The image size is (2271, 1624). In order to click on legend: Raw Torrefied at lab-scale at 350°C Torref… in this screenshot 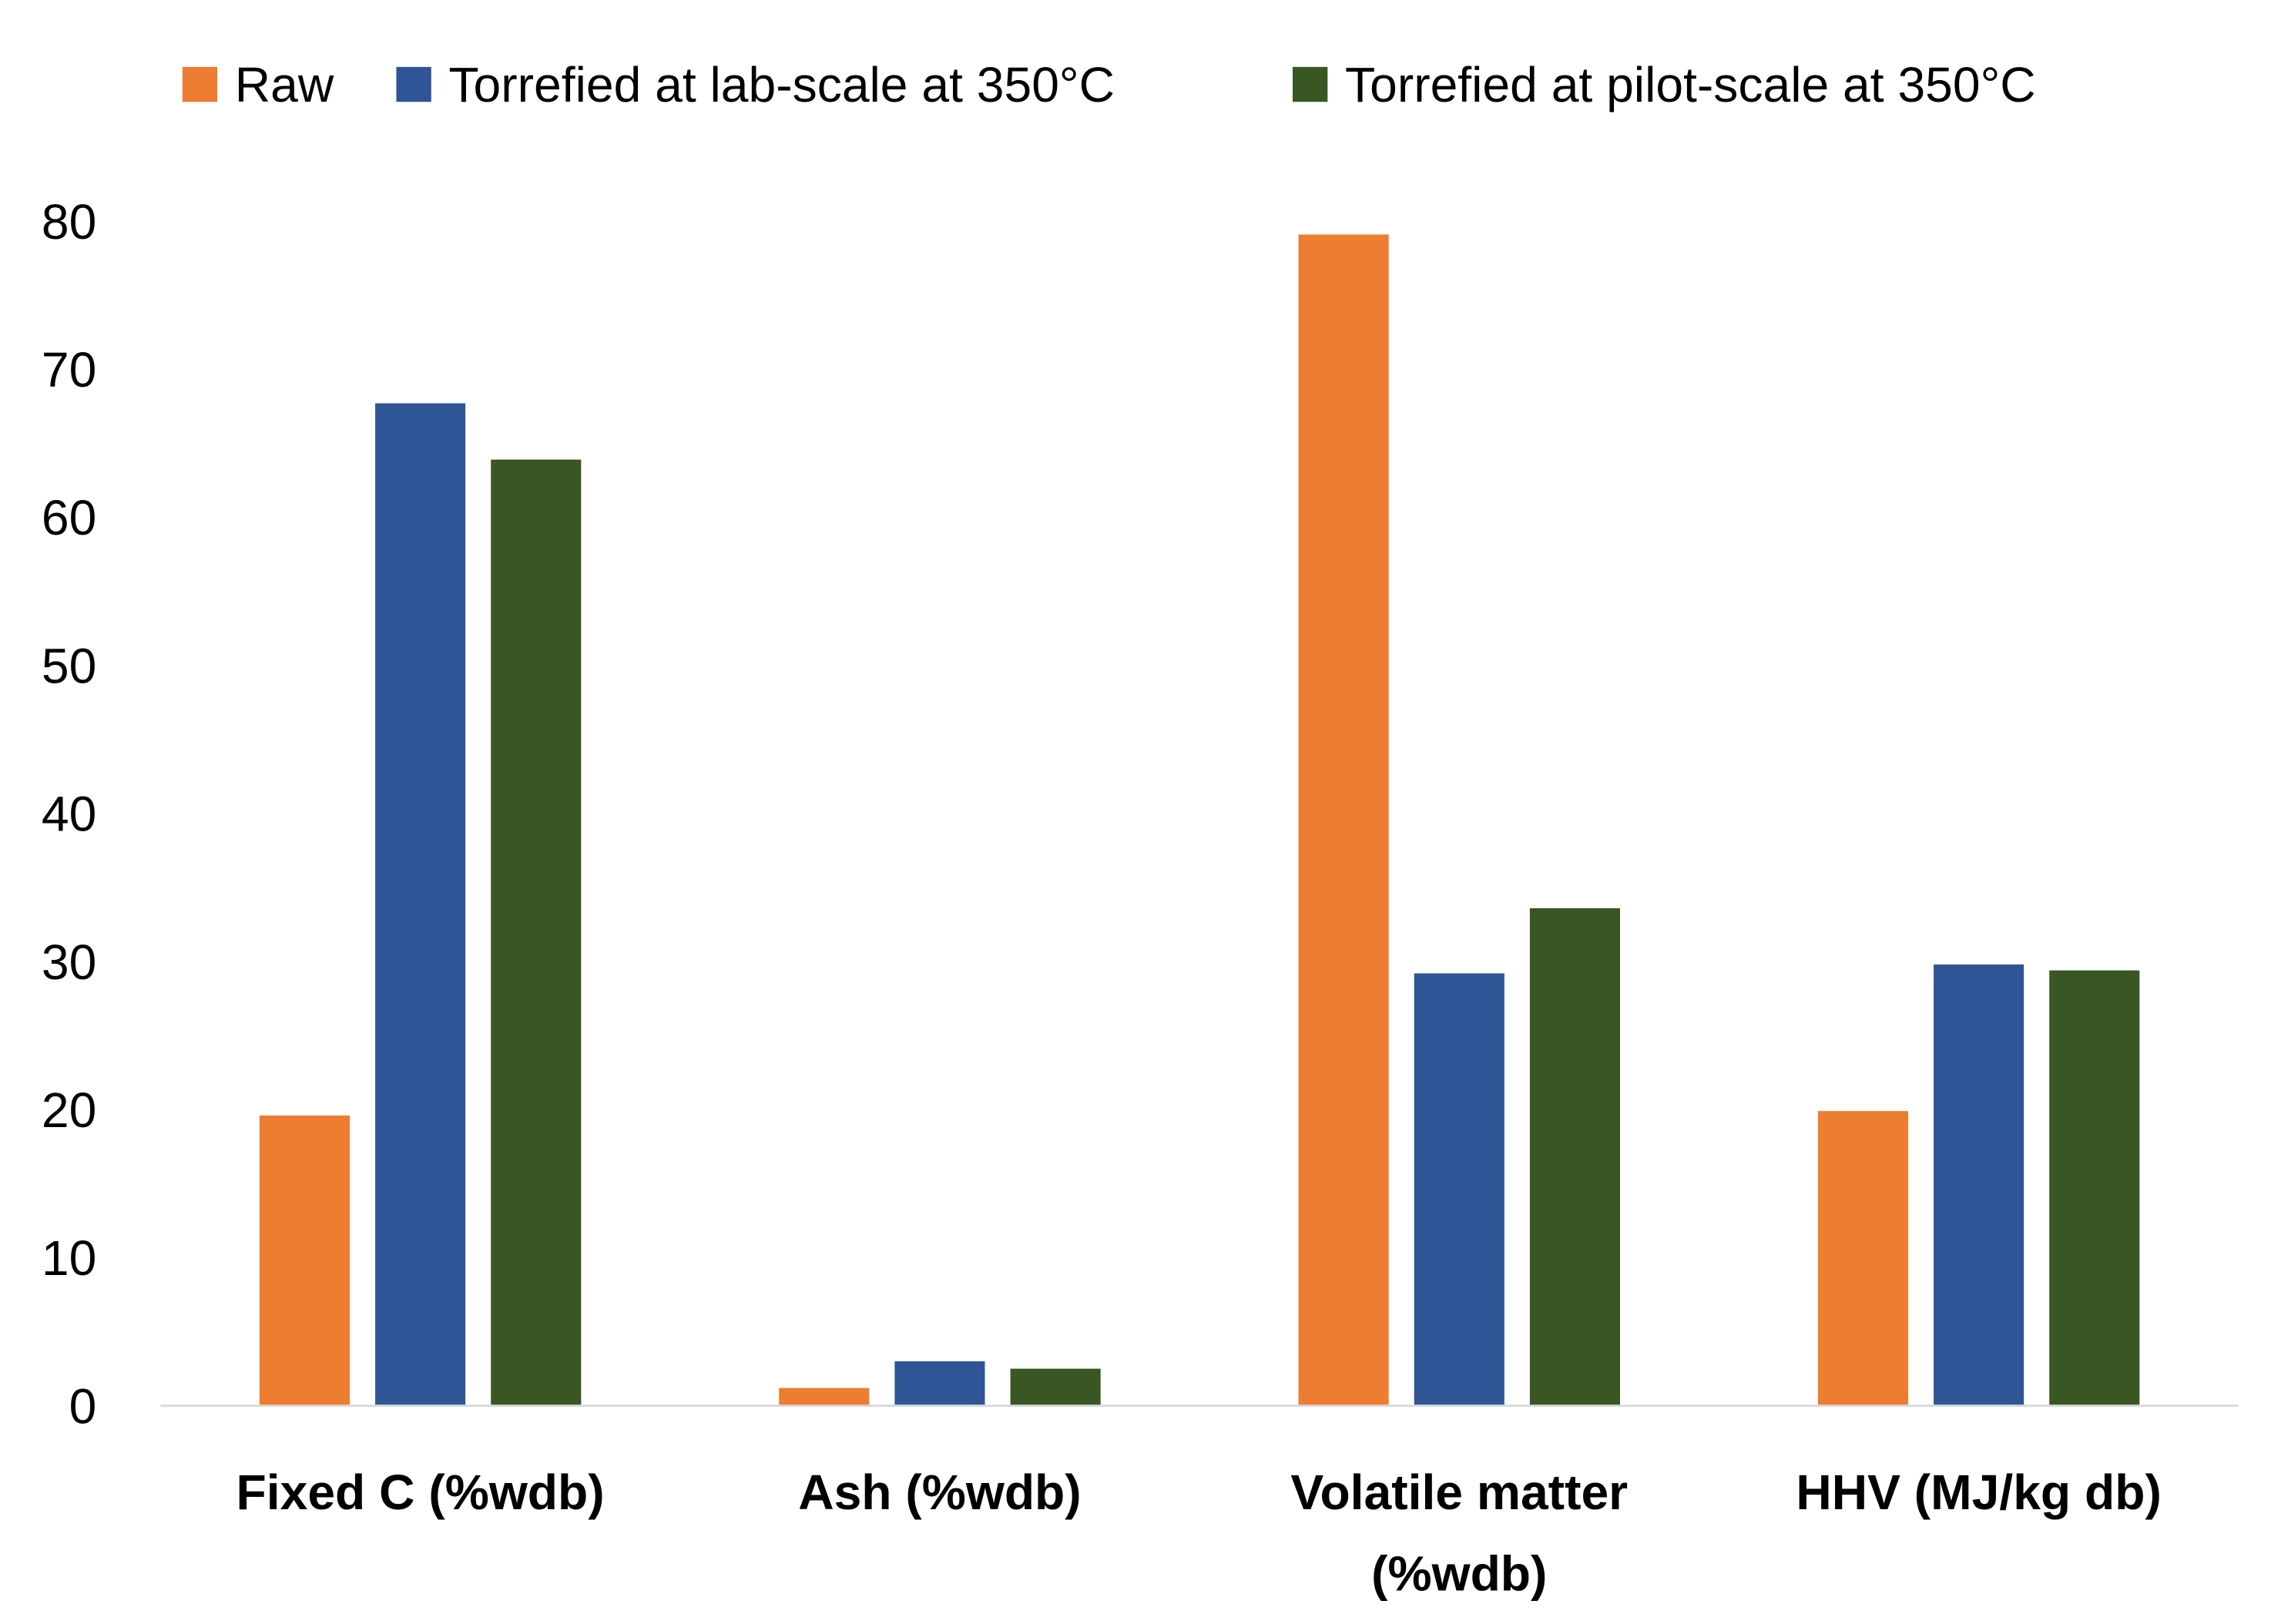, I will do `click(1109, 84)`.